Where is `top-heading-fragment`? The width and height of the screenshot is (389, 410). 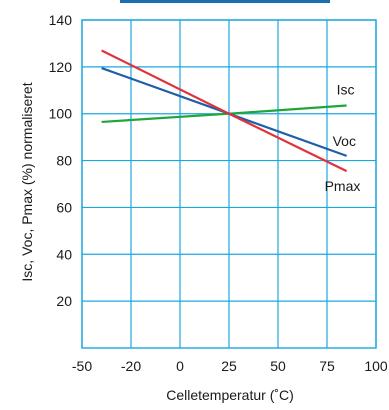 top-heading-fragment is located at coordinates (225, 1).